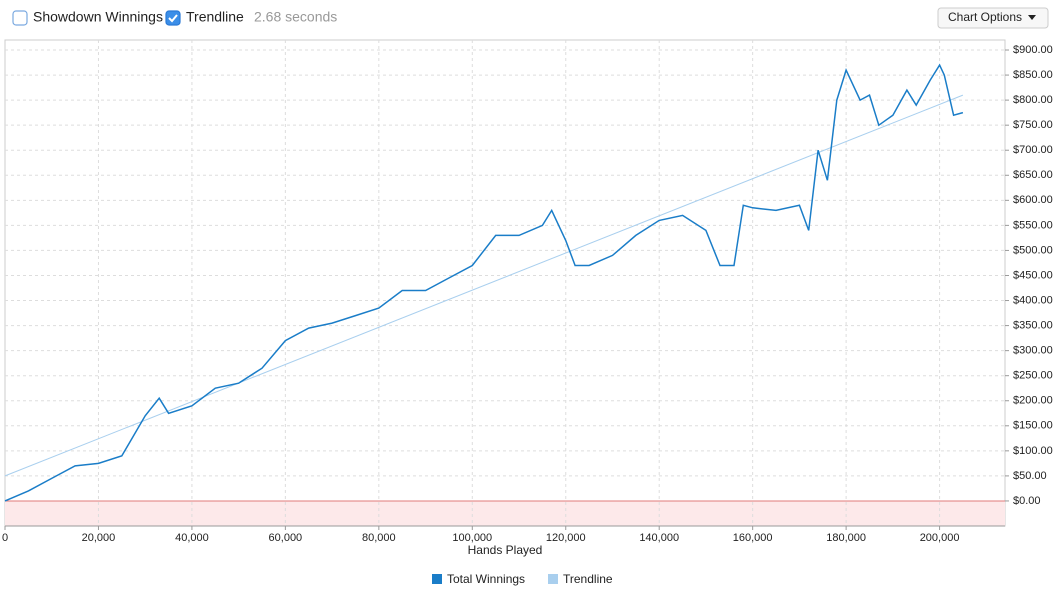 Image resolution: width=1060 pixels, height=592 pixels. What do you see at coordinates (99, 538) in the screenshot?
I see `x-tick-label: 20,000` at bounding box center [99, 538].